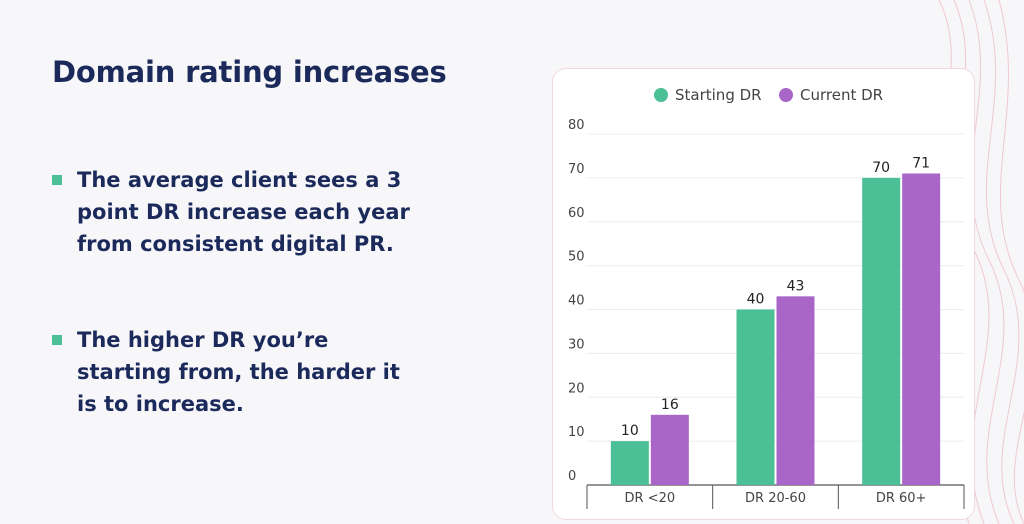 The width and height of the screenshot is (1024, 524). What do you see at coordinates (650, 498) in the screenshot?
I see `x-tick-label: DR <20` at bounding box center [650, 498].